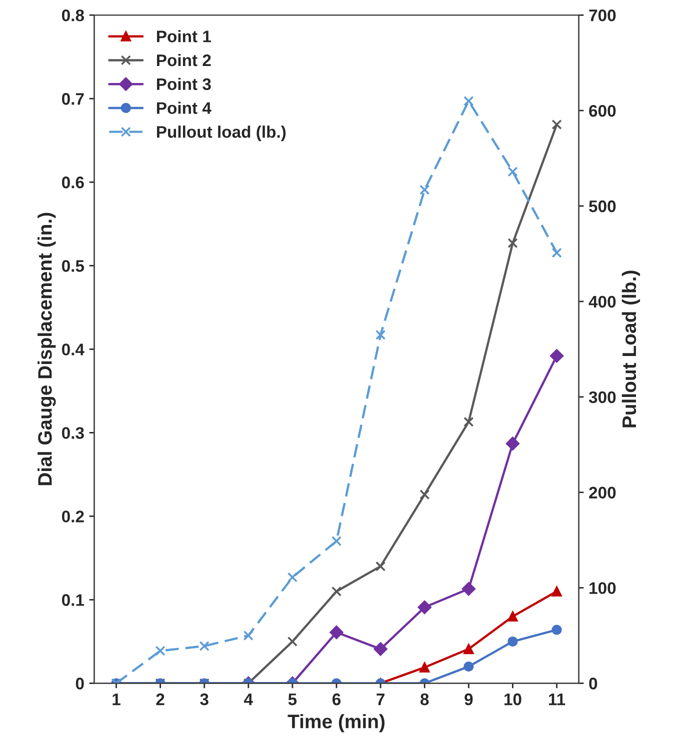 The width and height of the screenshot is (673, 755). I want to click on x-tick-label: 4, so click(248, 700).